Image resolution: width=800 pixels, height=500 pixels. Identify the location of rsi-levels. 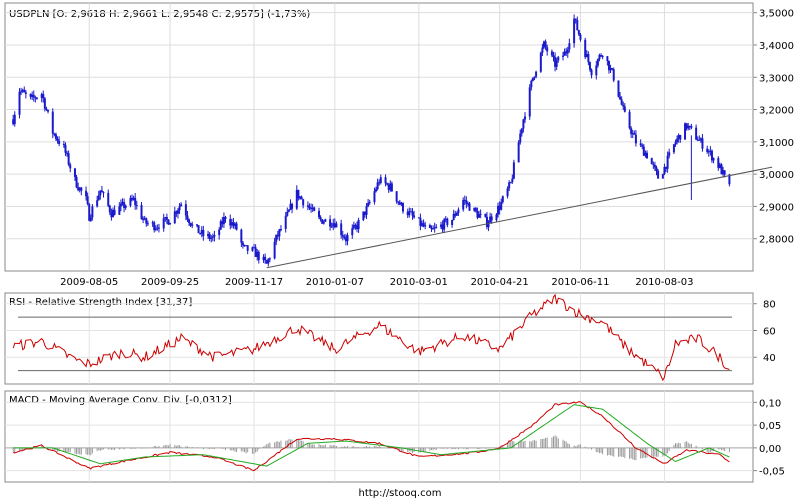
(375, 344).